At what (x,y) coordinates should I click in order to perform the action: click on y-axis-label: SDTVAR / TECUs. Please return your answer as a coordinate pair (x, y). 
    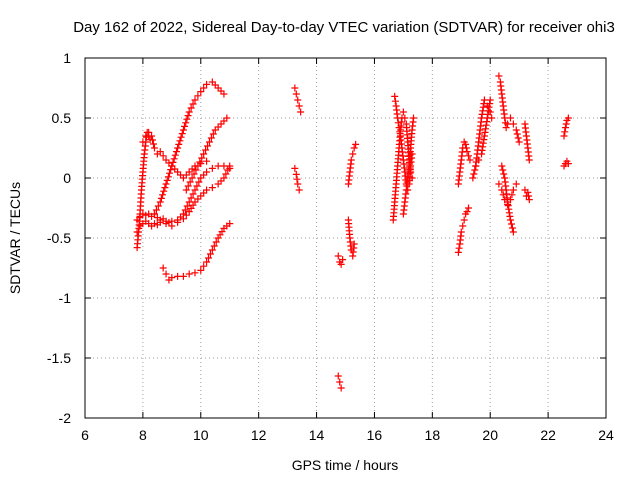
    Looking at the image, I should click on (15, 238).